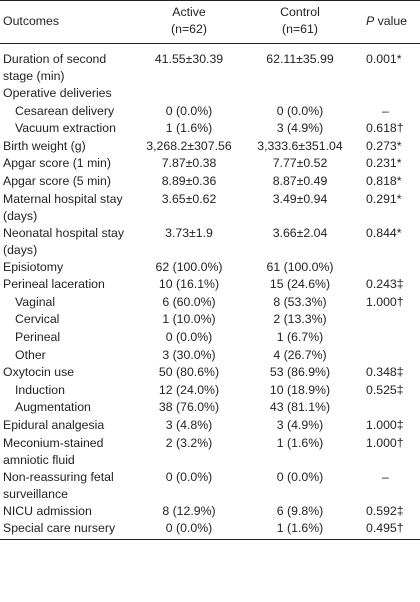 Image resolution: width=420 pixels, height=602 pixels. I want to click on p-value-cell: 0.243‡, so click(385, 284).